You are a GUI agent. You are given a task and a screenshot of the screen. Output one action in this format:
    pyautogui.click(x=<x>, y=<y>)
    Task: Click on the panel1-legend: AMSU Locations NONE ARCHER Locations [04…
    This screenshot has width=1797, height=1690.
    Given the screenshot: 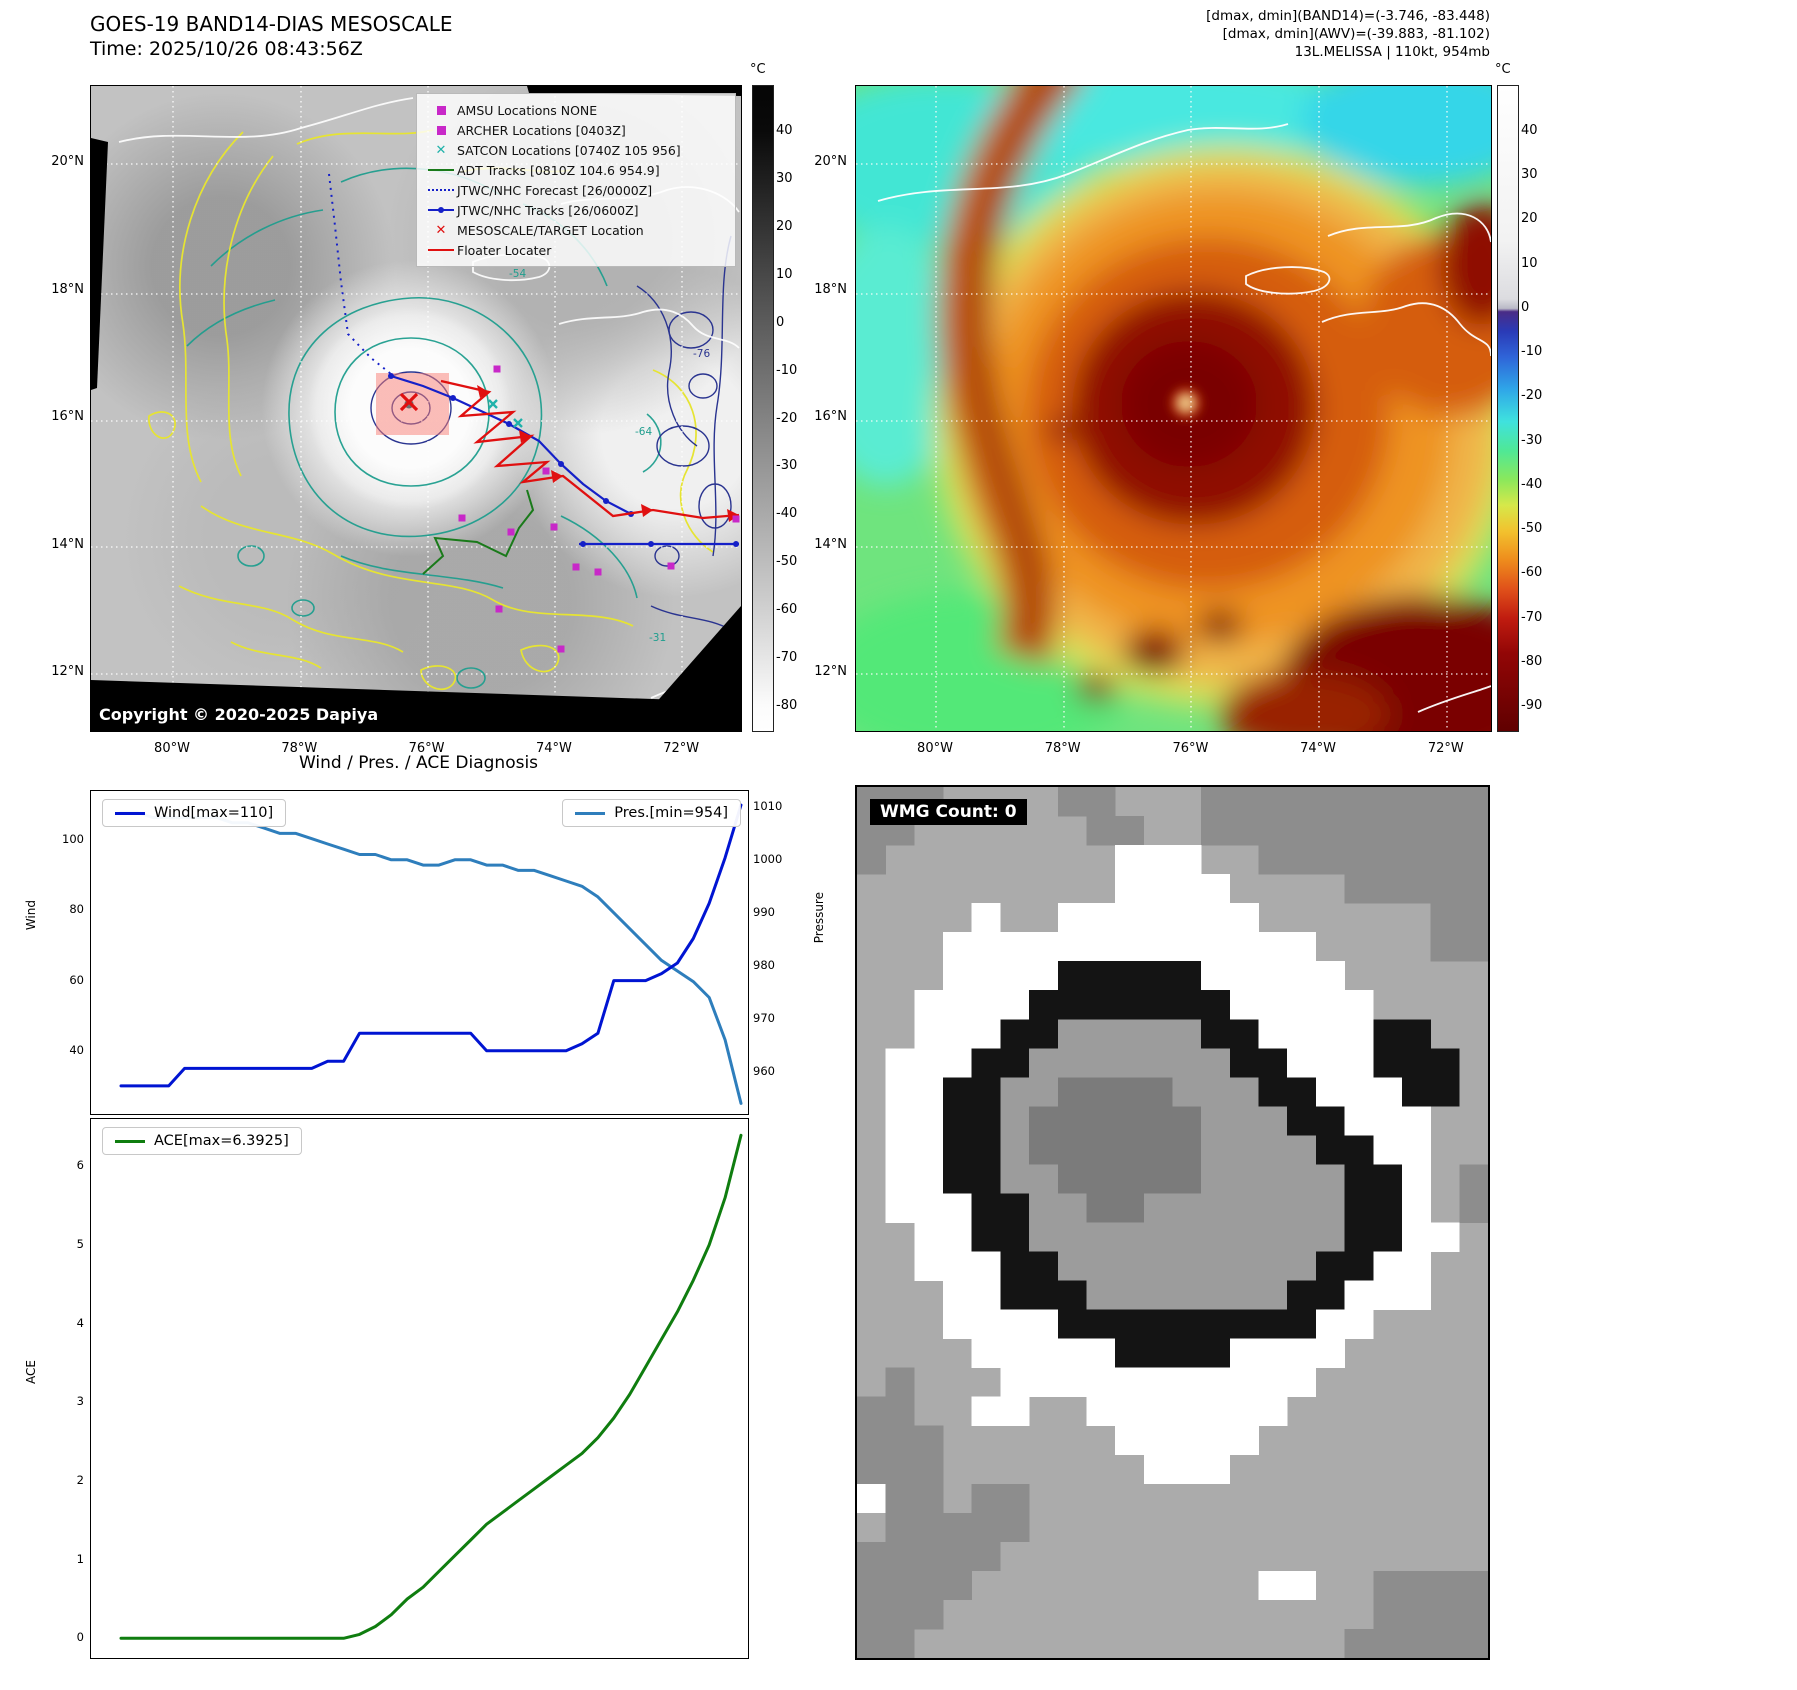 What is the action you would take?
    pyautogui.click(x=576, y=180)
    